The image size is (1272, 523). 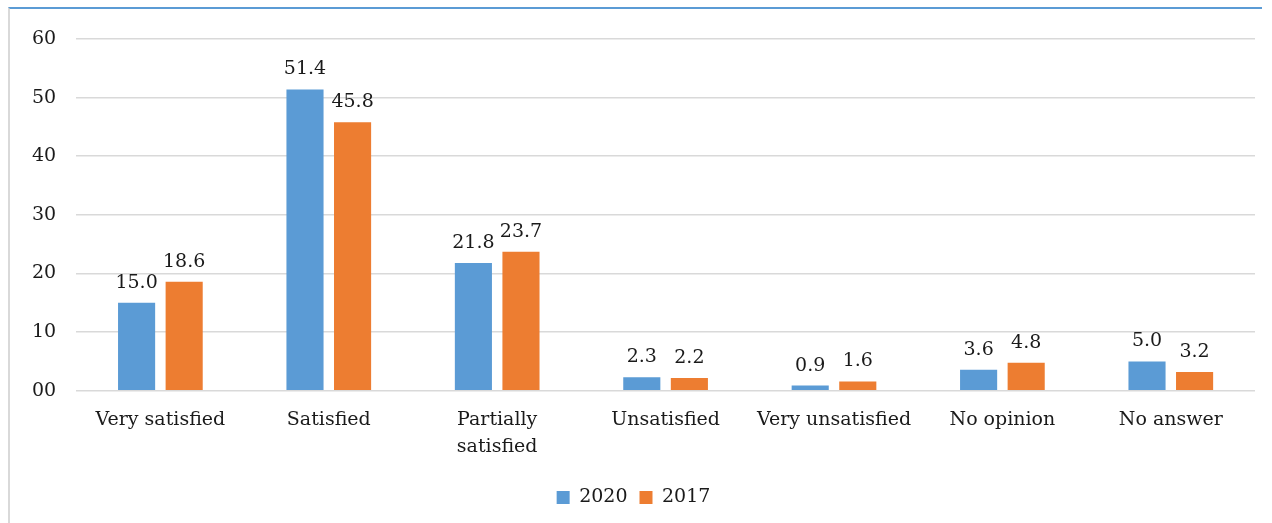 What do you see at coordinates (352, 100) in the screenshot?
I see `data-label: 45.8` at bounding box center [352, 100].